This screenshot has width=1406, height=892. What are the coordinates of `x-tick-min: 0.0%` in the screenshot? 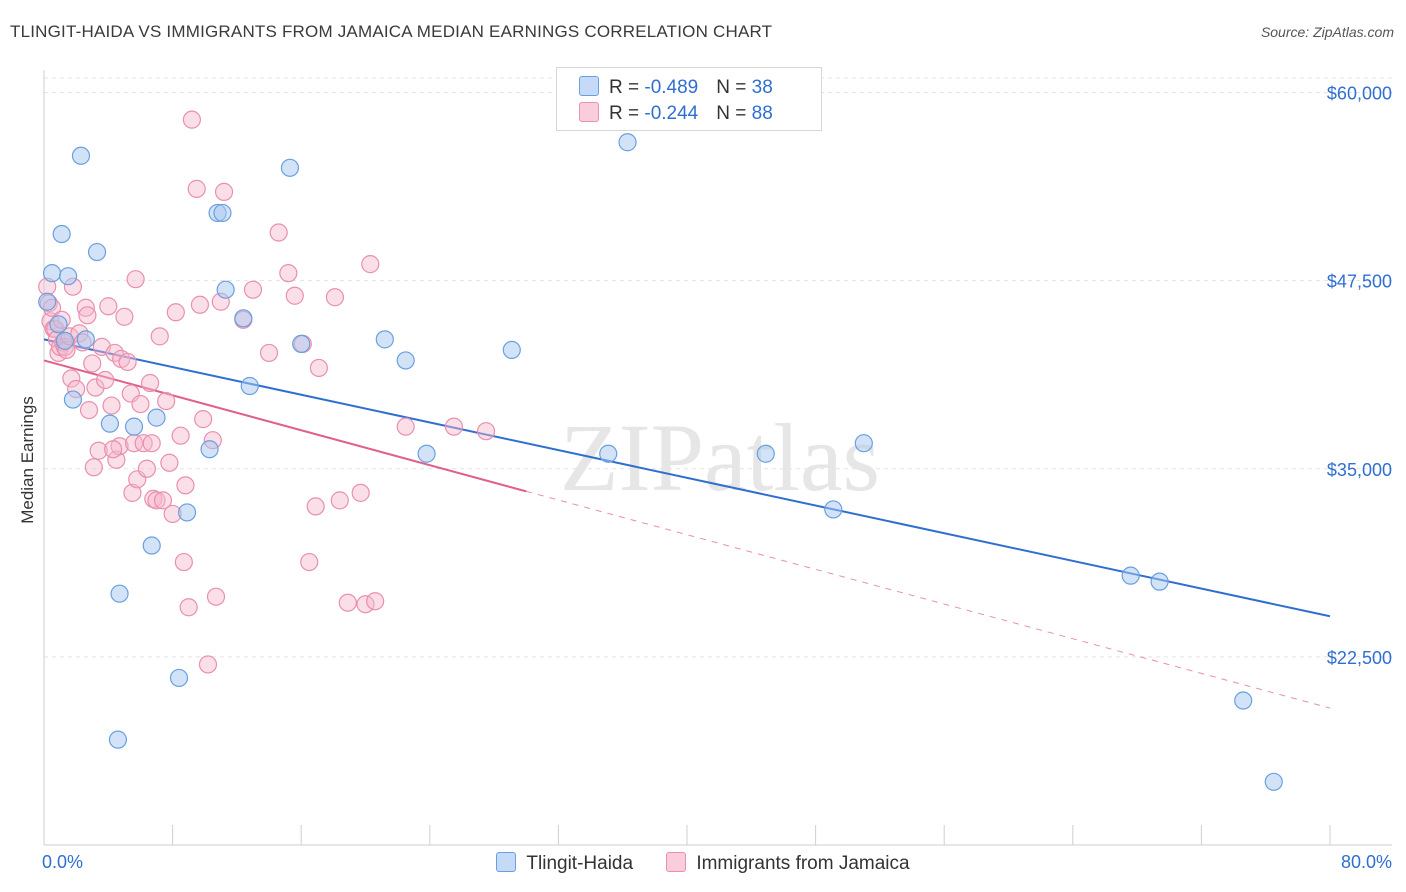 It's located at (63, 862).